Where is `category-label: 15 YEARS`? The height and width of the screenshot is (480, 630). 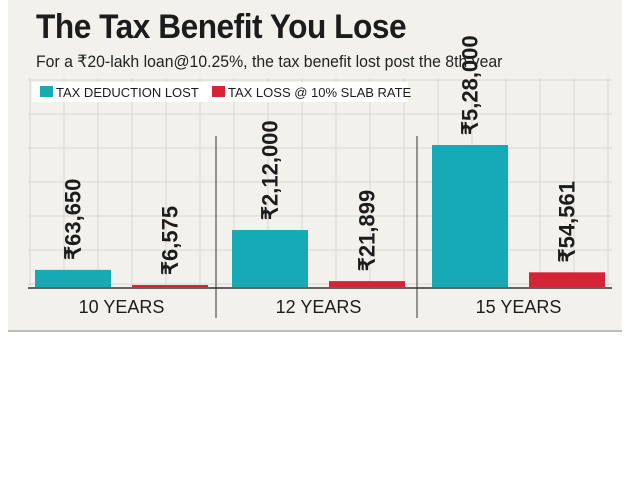
category-label: 15 YEARS is located at coordinates (519, 307).